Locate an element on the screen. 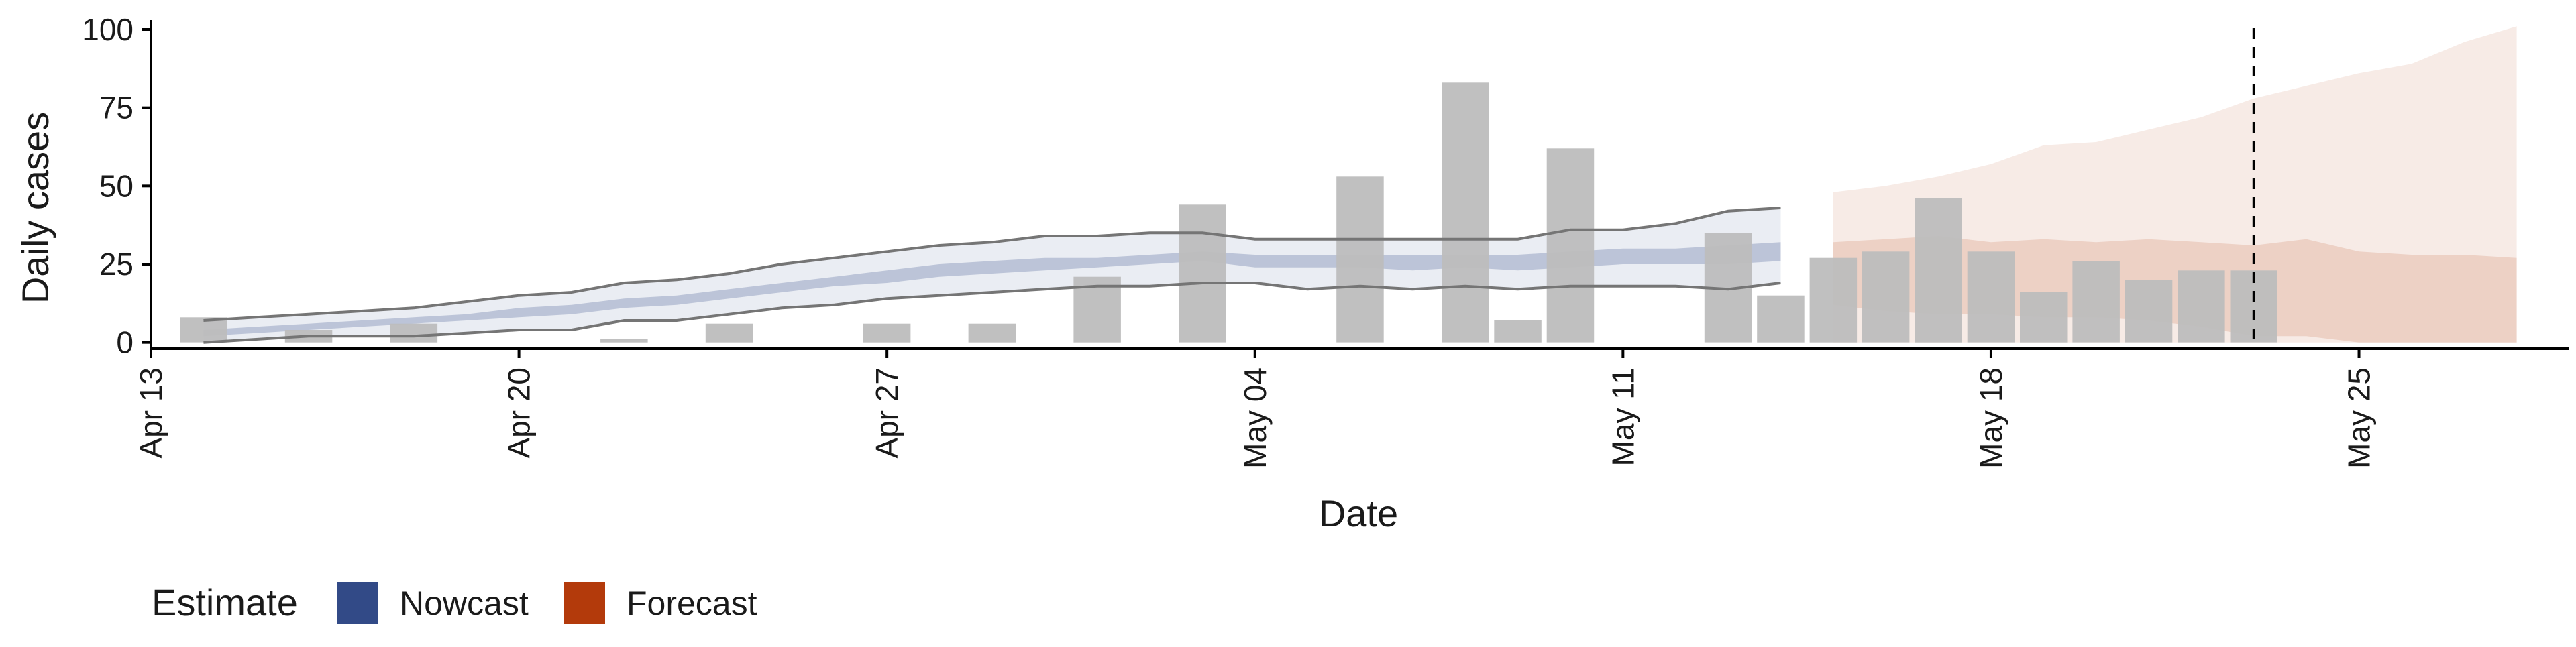  y-axis-ticks: 0 25 50 75 100 is located at coordinates (116, 186).